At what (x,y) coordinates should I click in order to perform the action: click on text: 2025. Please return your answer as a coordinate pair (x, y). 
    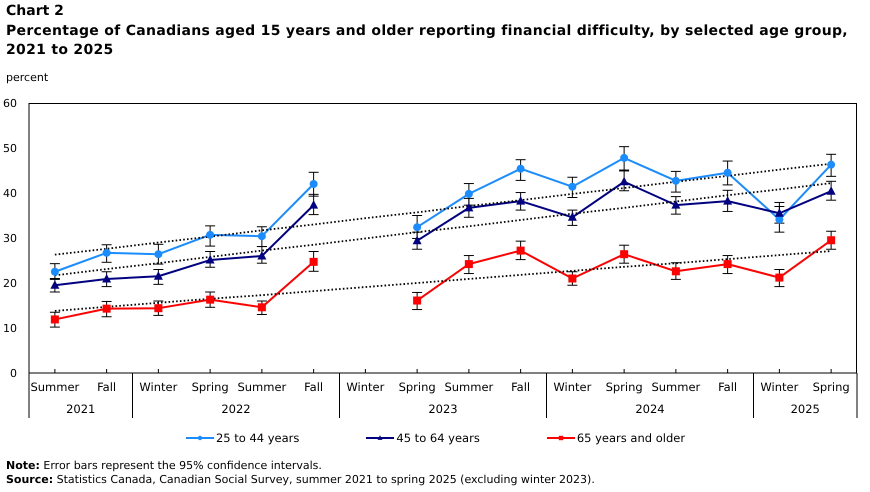
    Looking at the image, I should click on (805, 409).